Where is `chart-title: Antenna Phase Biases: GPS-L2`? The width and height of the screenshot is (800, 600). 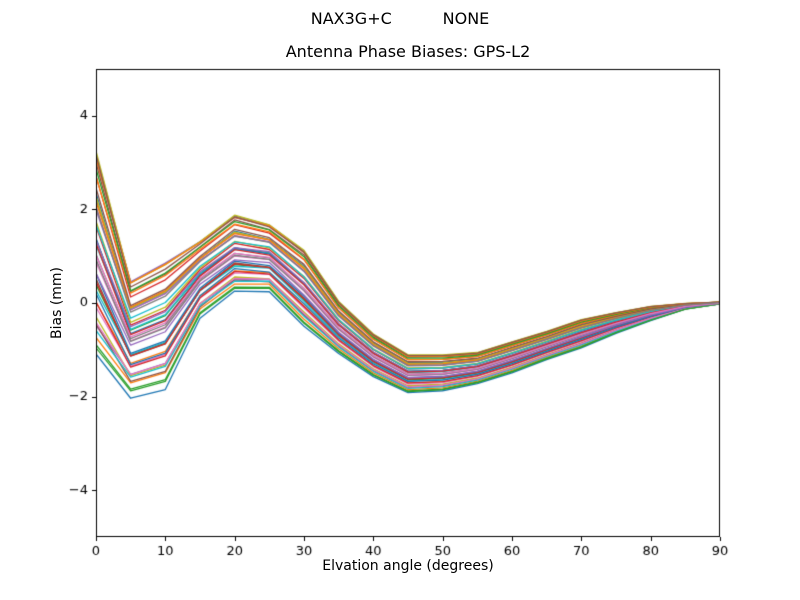 chart-title: Antenna Phase Biases: GPS-L2 is located at coordinates (408, 51).